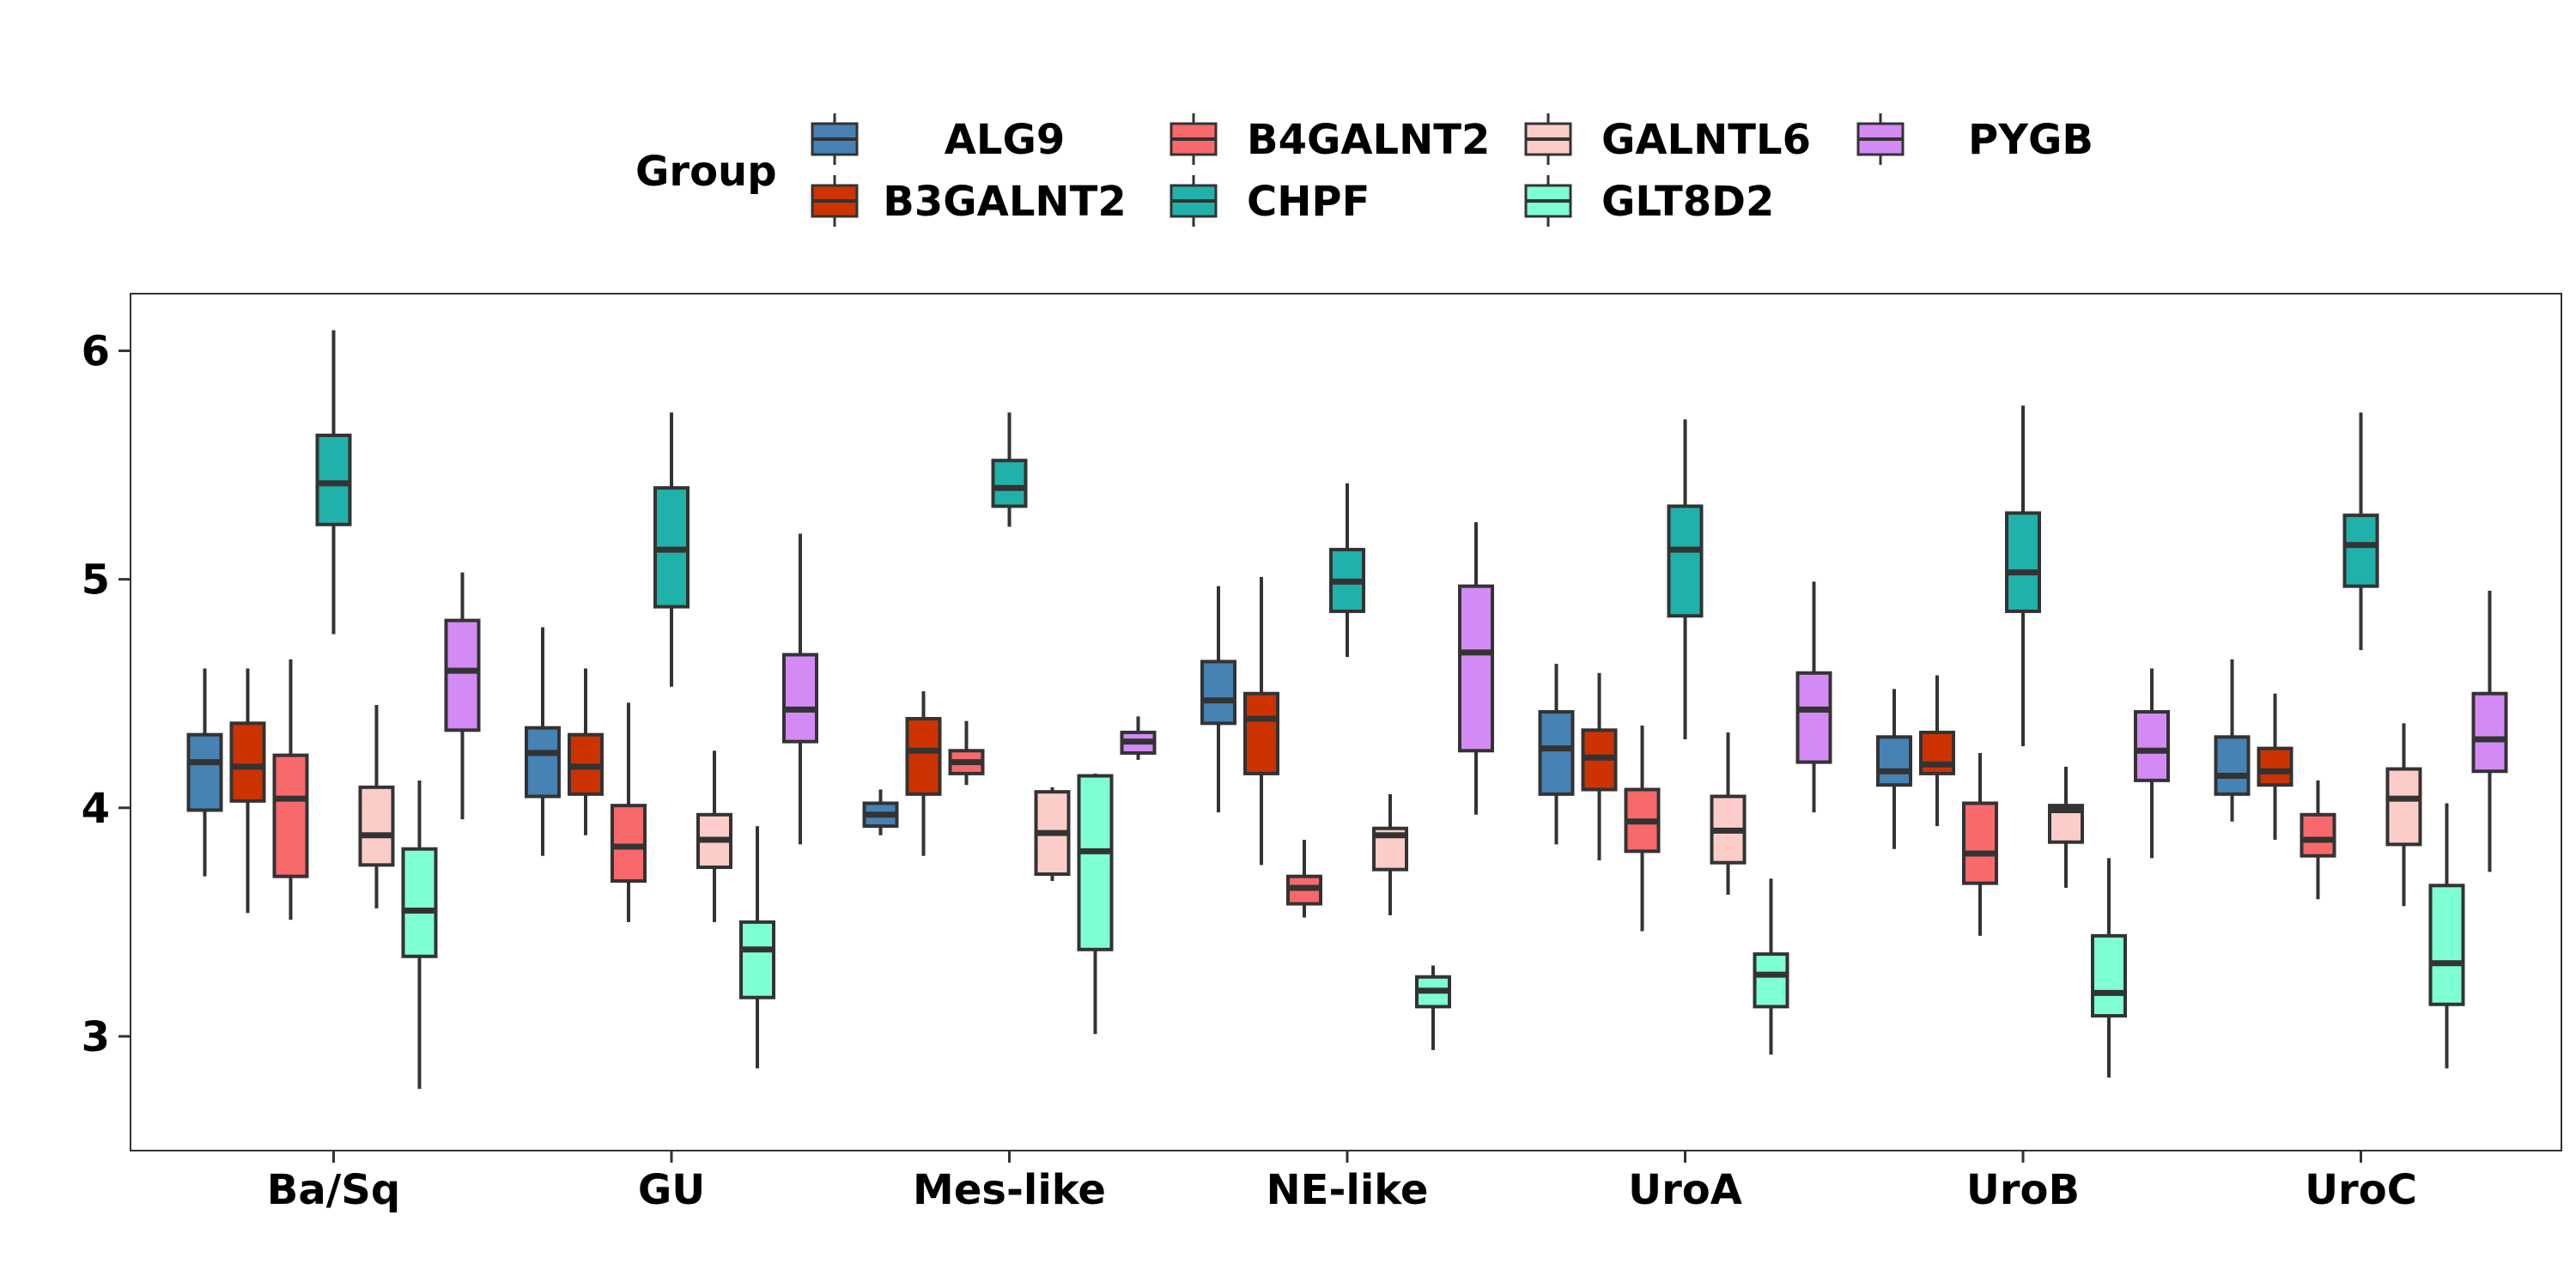 This screenshot has width=2576, height=1288. I want to click on legend-label: B4GALNT2, so click(1368, 140).